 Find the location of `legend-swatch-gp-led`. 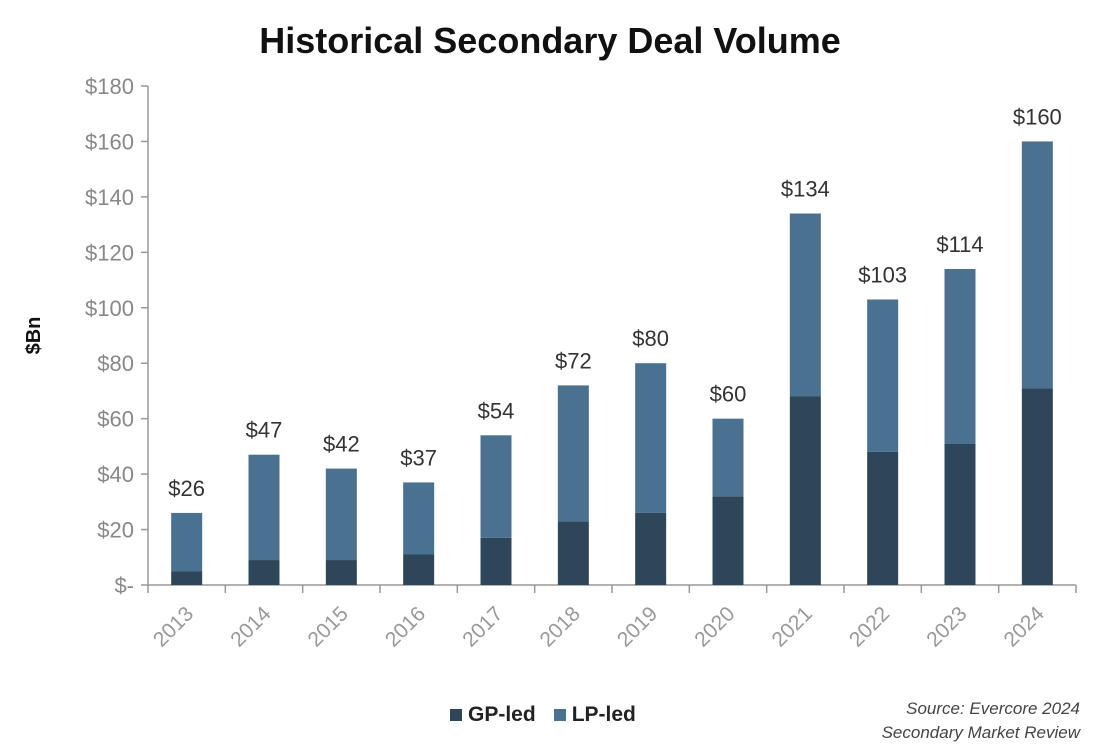

legend-swatch-gp-led is located at coordinates (456, 715).